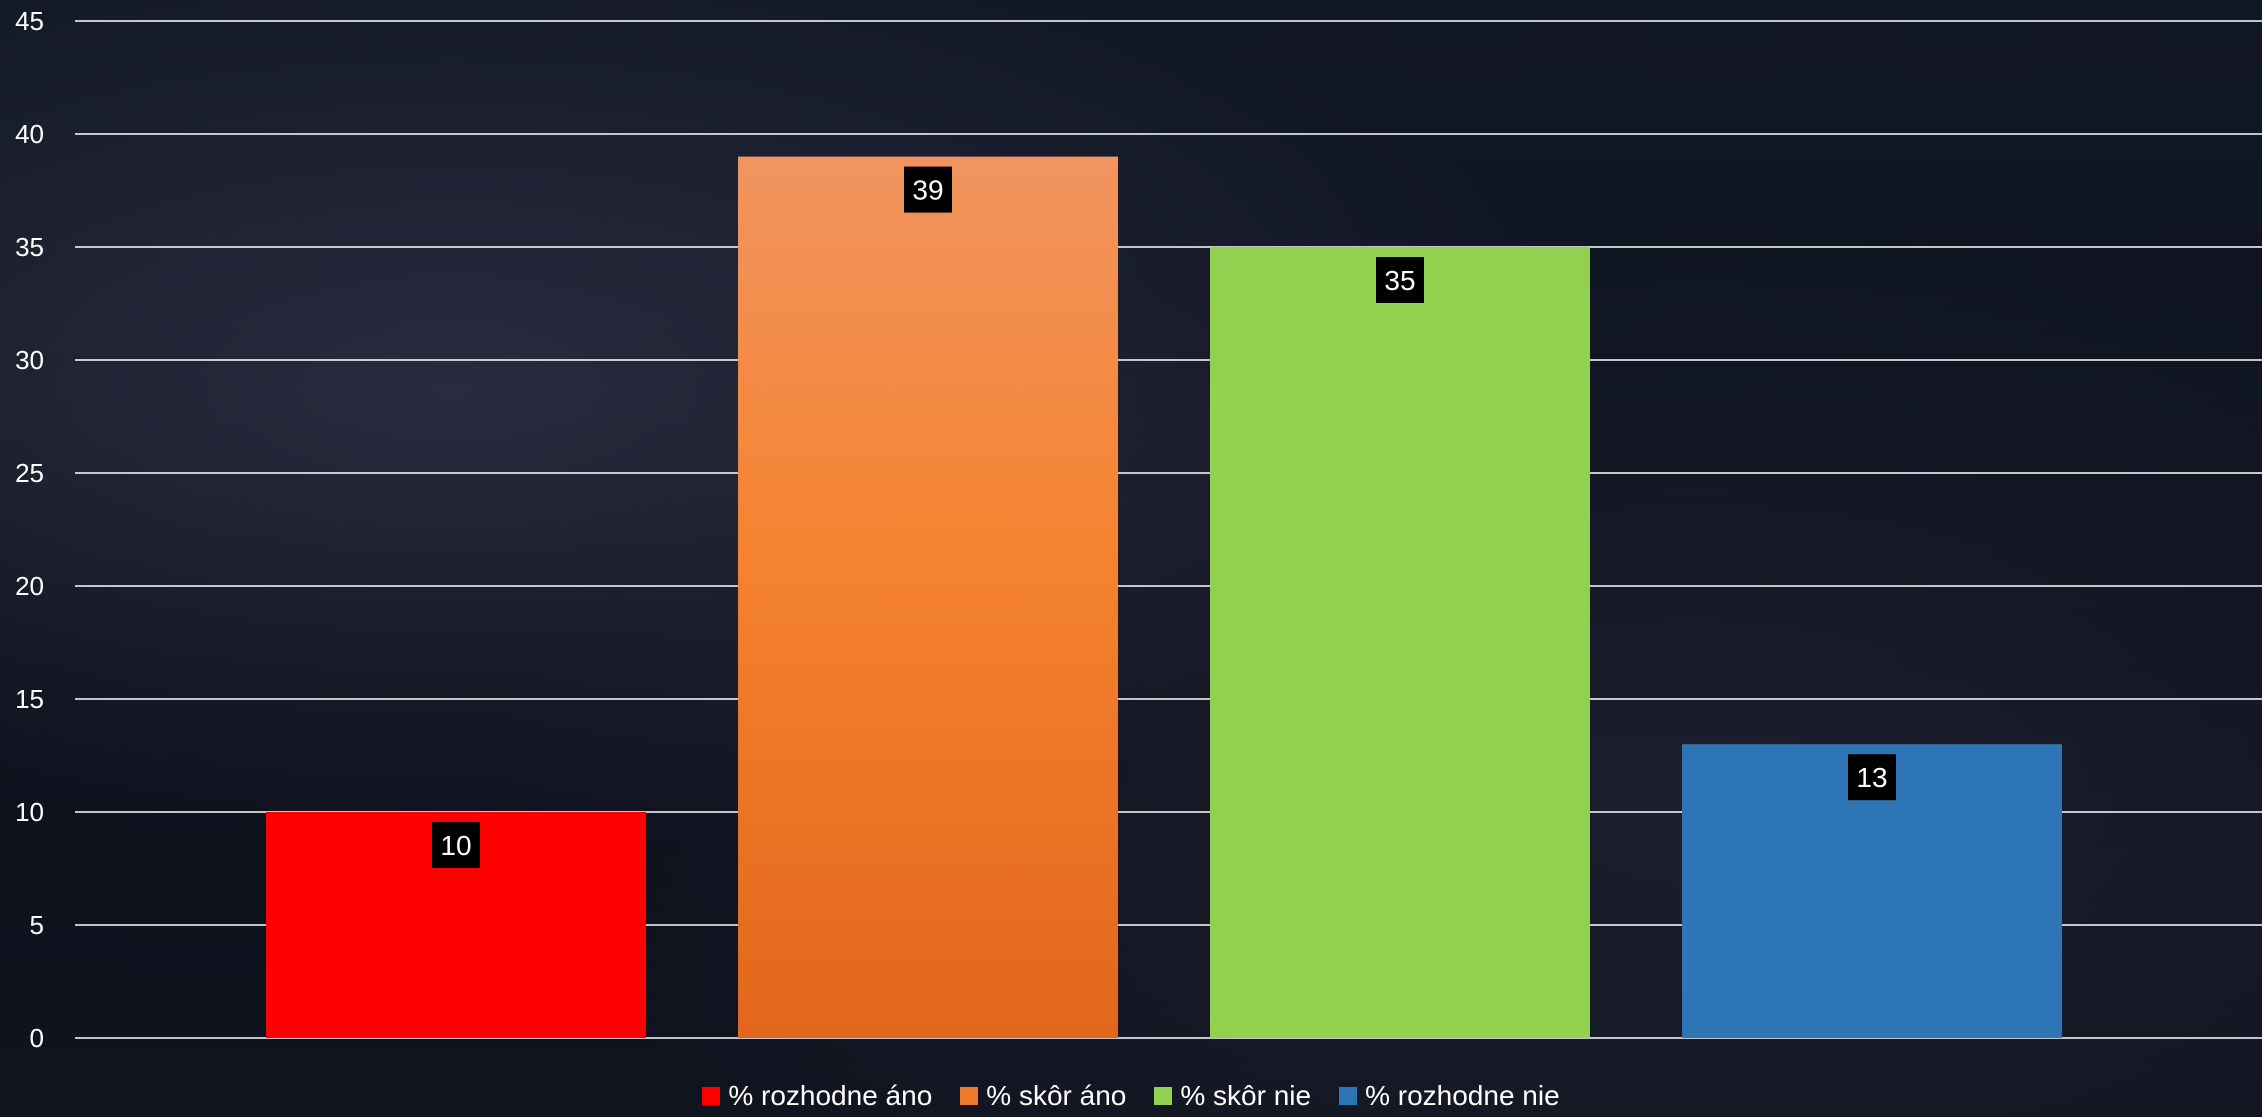 The width and height of the screenshot is (2262, 1117). I want to click on legend-label: % rozhodne nie, so click(1462, 1095).